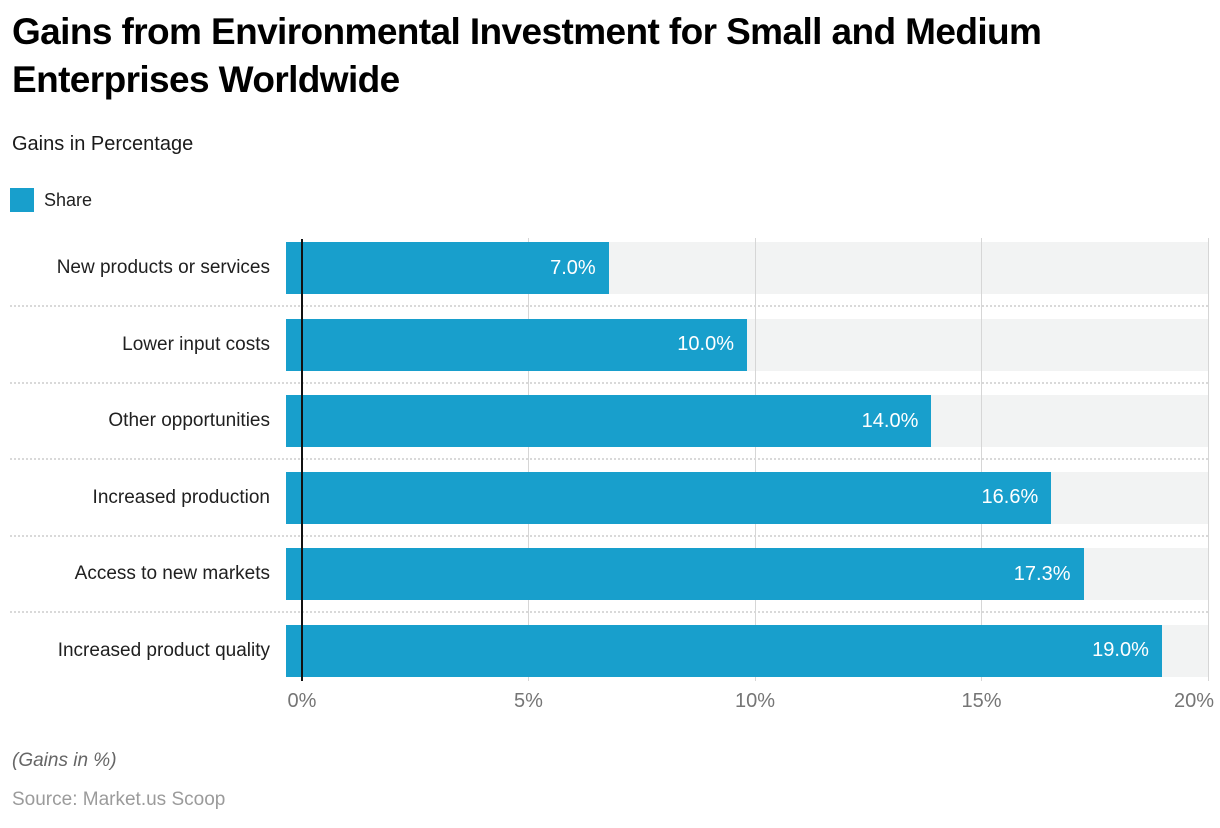 The image size is (1220, 828). Describe the element at coordinates (196, 344) in the screenshot. I see `category-label: Lower input costs` at that location.